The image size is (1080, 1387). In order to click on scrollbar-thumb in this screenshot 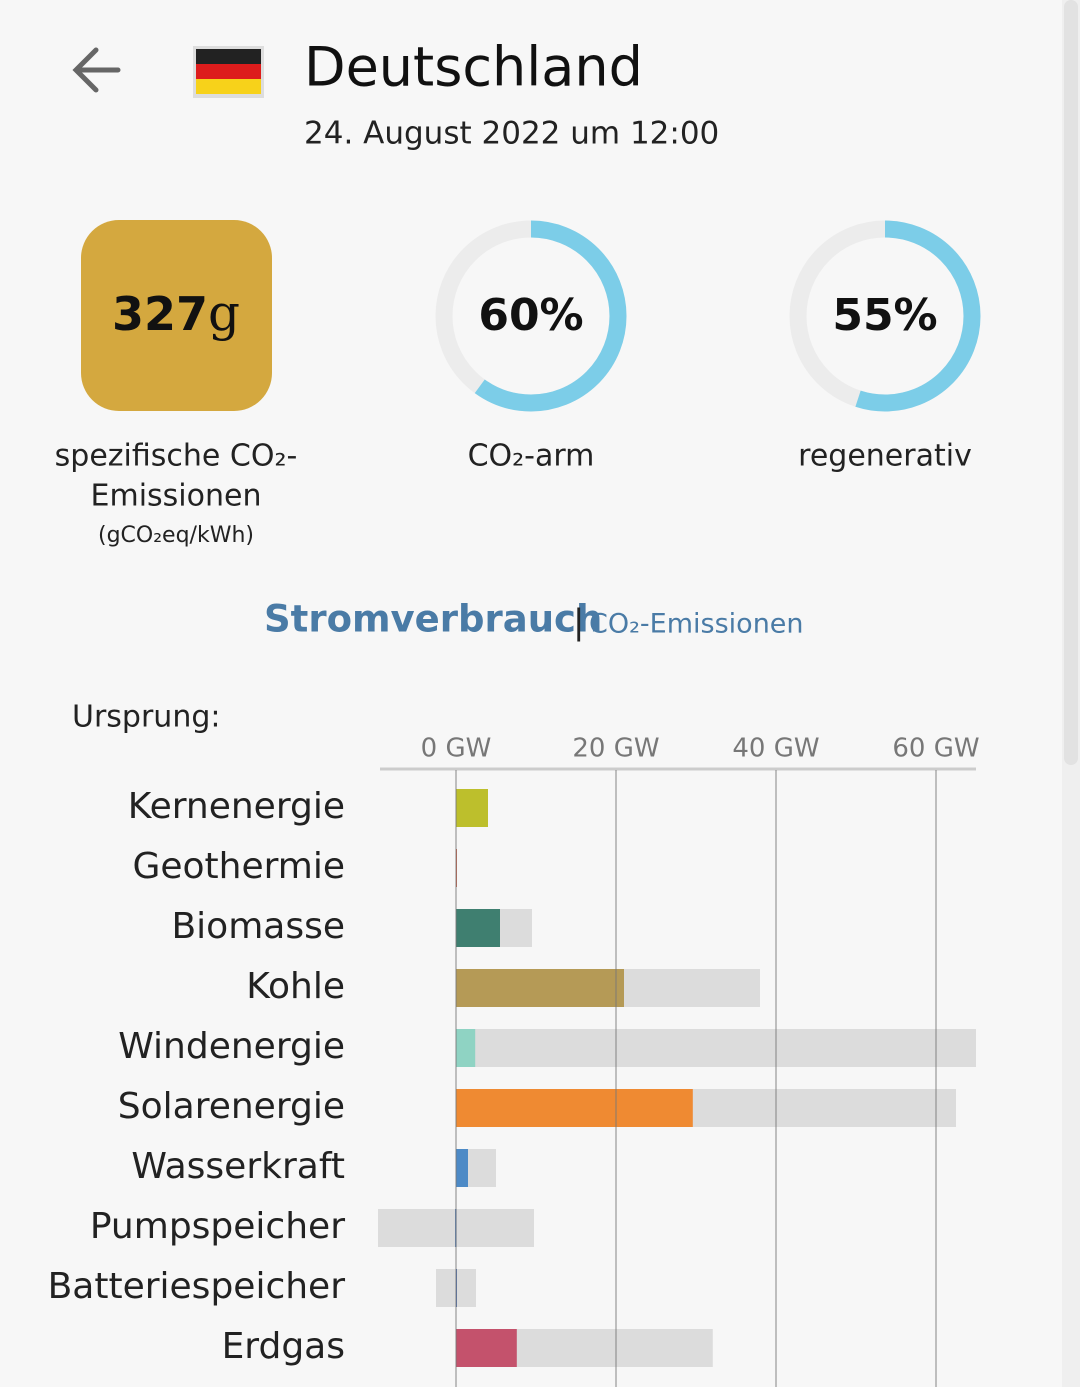, I will do `click(1071, 382)`.